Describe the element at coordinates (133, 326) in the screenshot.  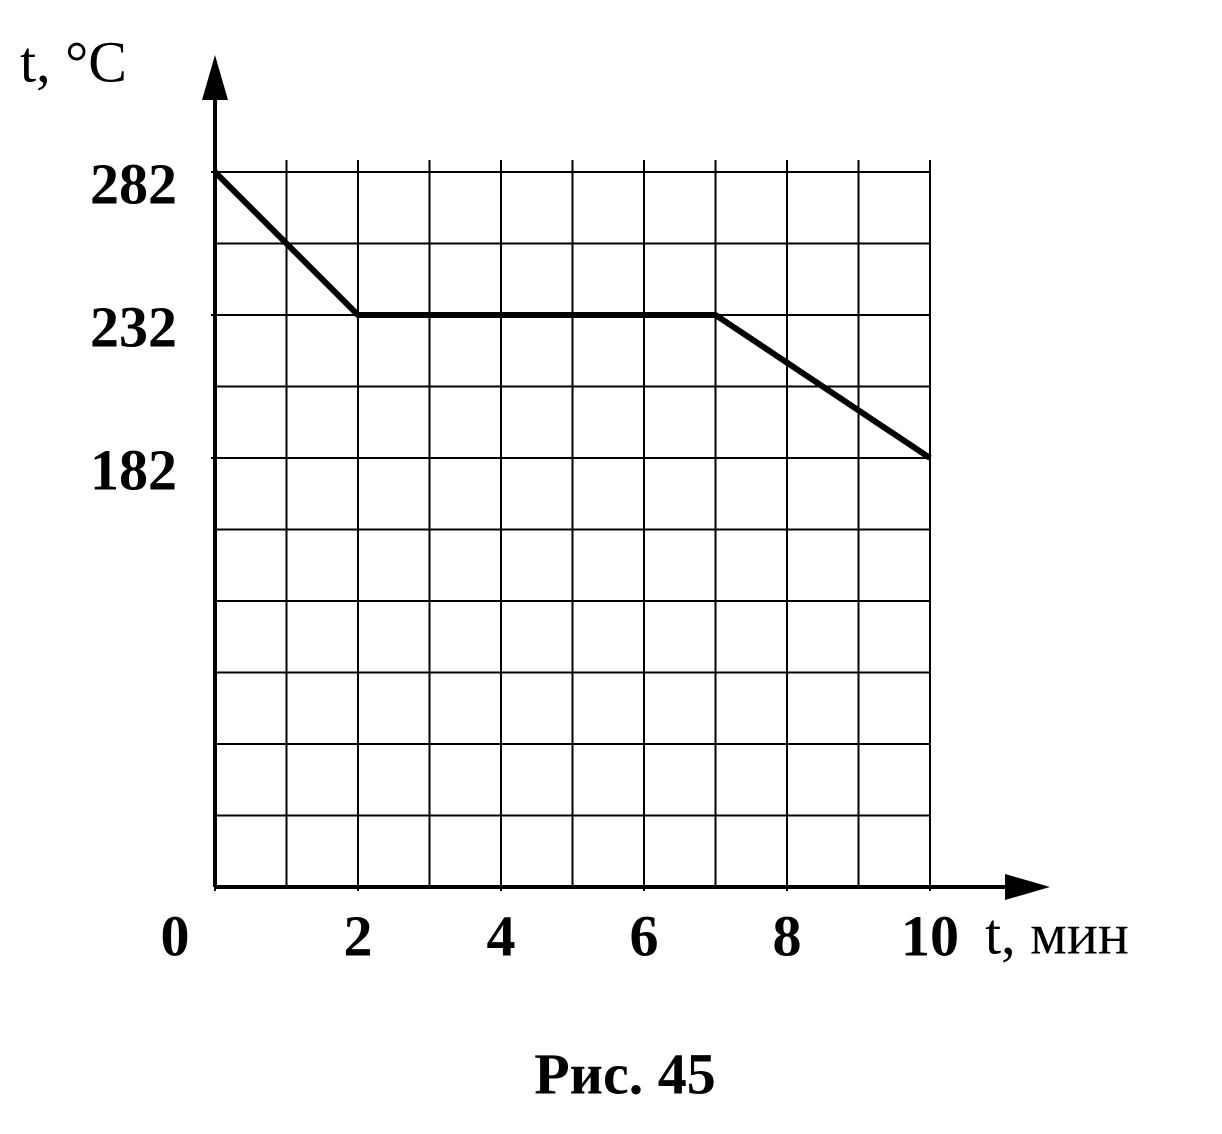
I see `y-tick-label: 232` at that location.